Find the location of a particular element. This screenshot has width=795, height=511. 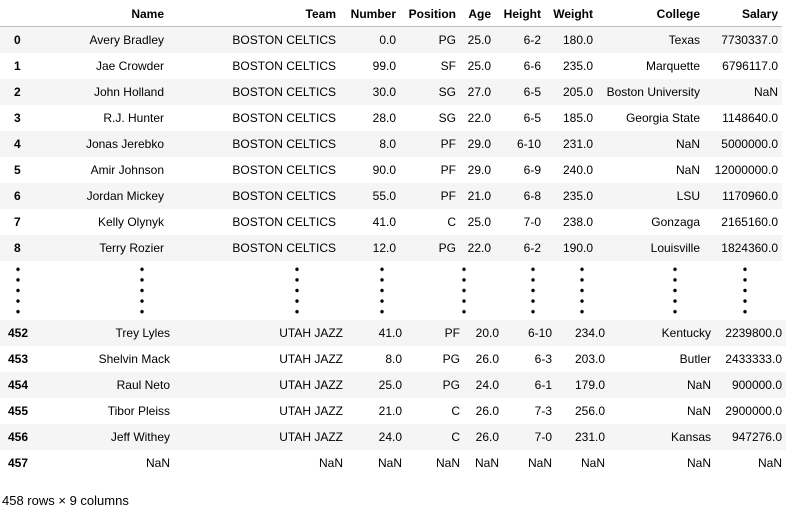

cell-position: C is located at coordinates (451, 222).